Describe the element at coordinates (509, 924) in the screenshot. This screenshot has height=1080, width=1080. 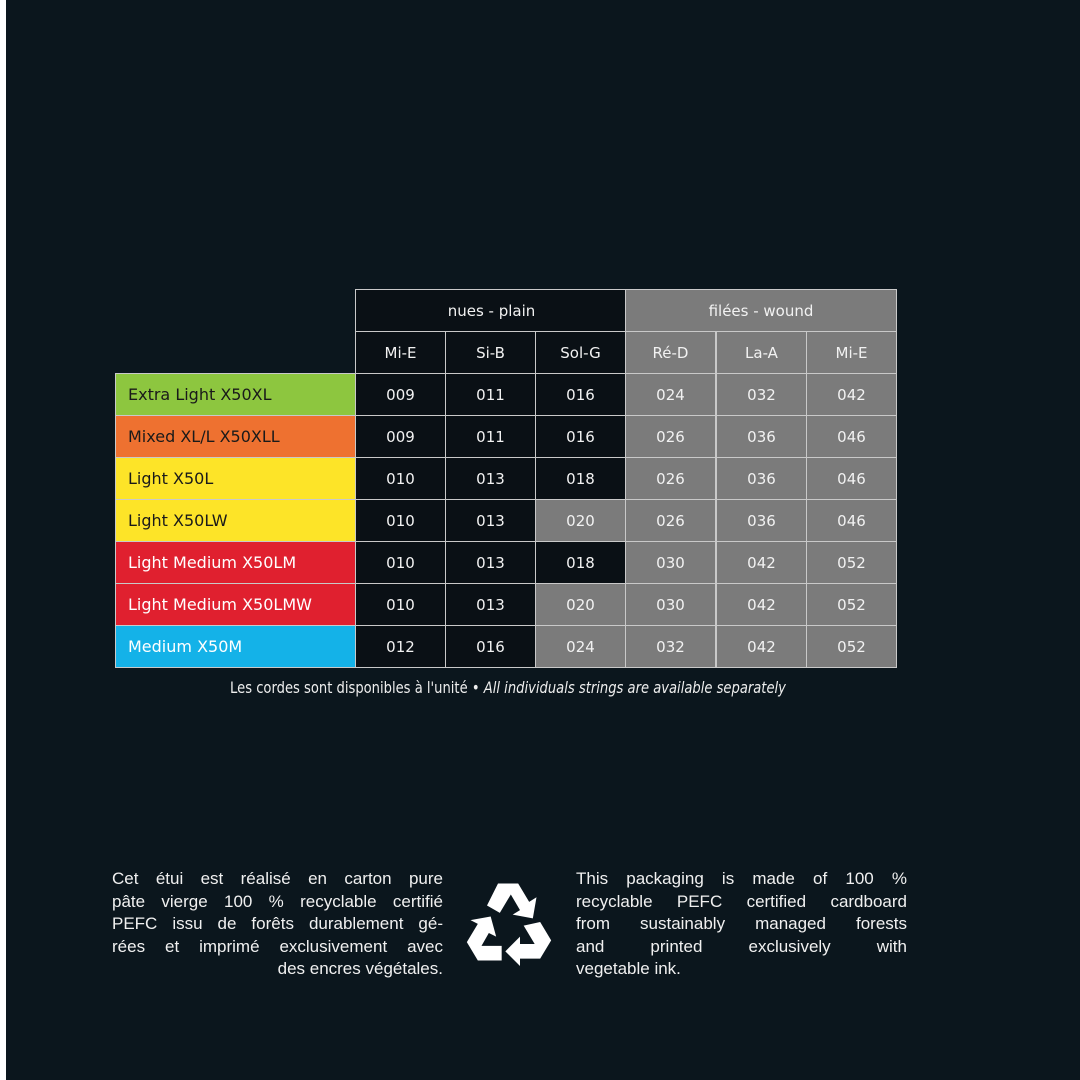
I see `recycle-icon` at that location.